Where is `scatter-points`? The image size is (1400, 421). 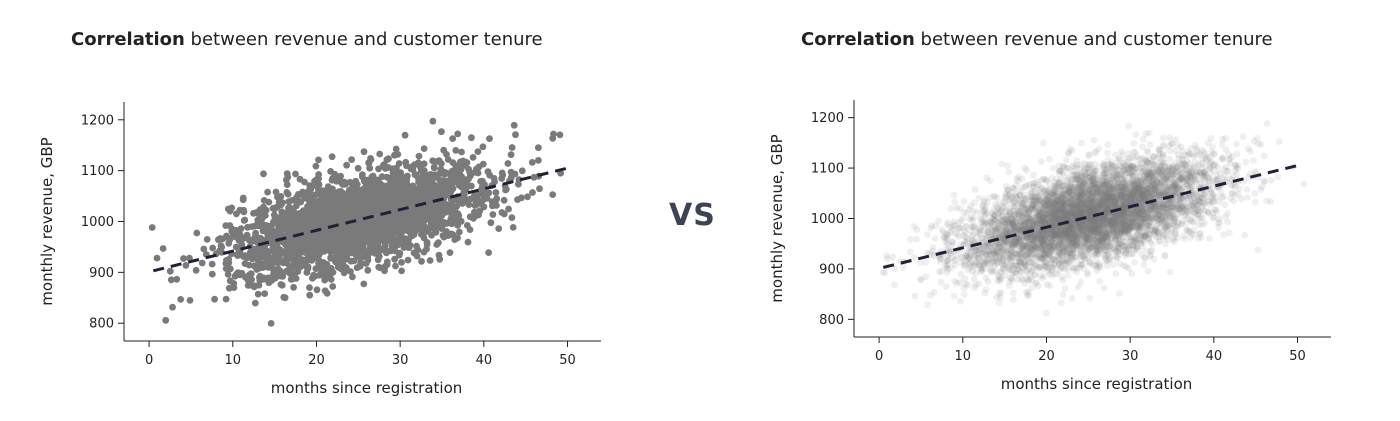
scatter-points is located at coordinates (1093, 218).